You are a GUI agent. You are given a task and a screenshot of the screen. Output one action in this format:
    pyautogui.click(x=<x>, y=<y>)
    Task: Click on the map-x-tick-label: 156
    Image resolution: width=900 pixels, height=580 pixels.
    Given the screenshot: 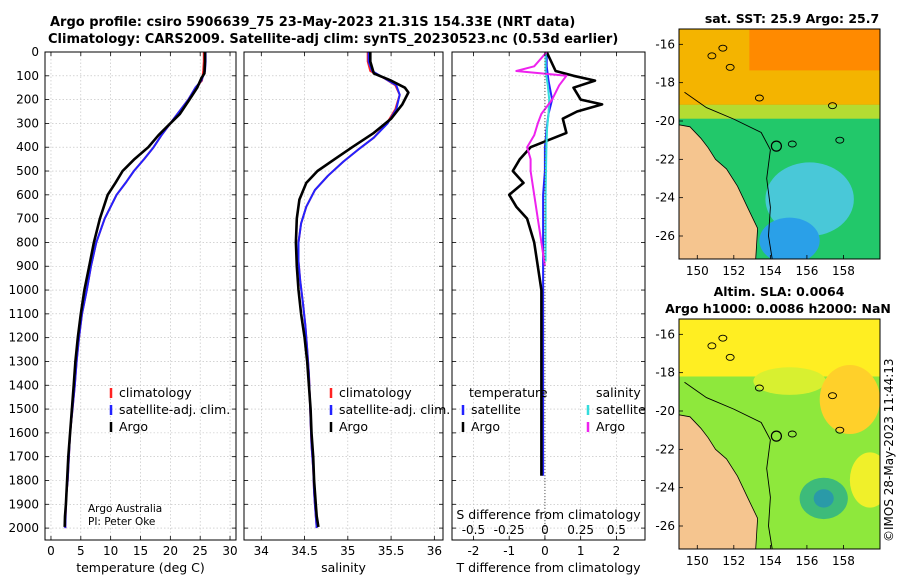 What is the action you would take?
    pyautogui.click(x=806, y=271)
    